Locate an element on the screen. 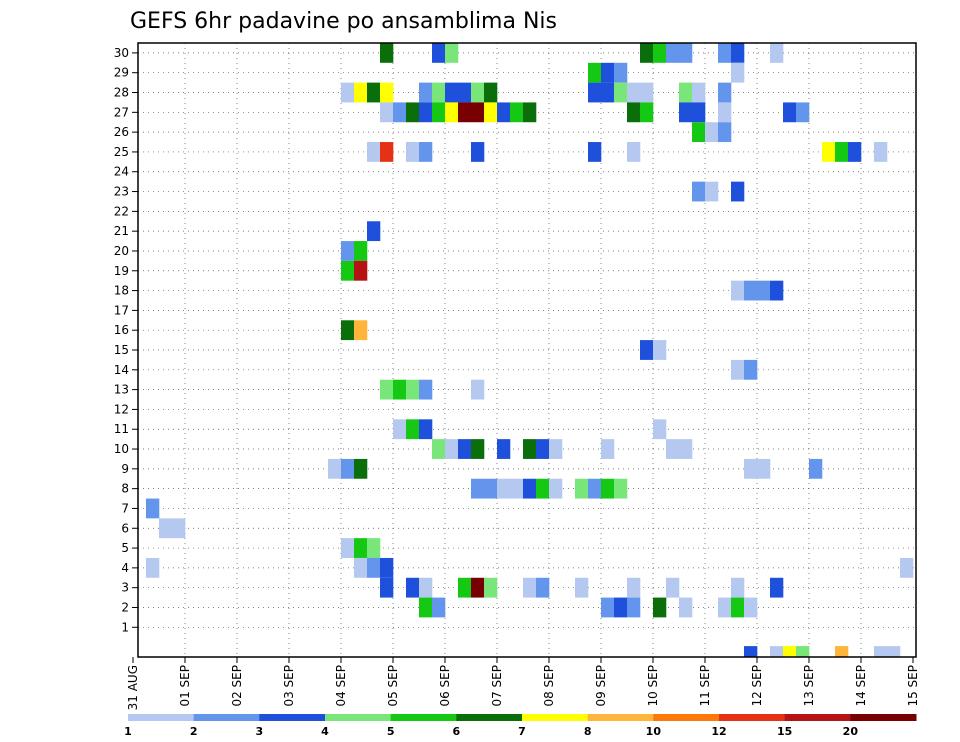  y-tick-label: 3 is located at coordinates (125, 588).